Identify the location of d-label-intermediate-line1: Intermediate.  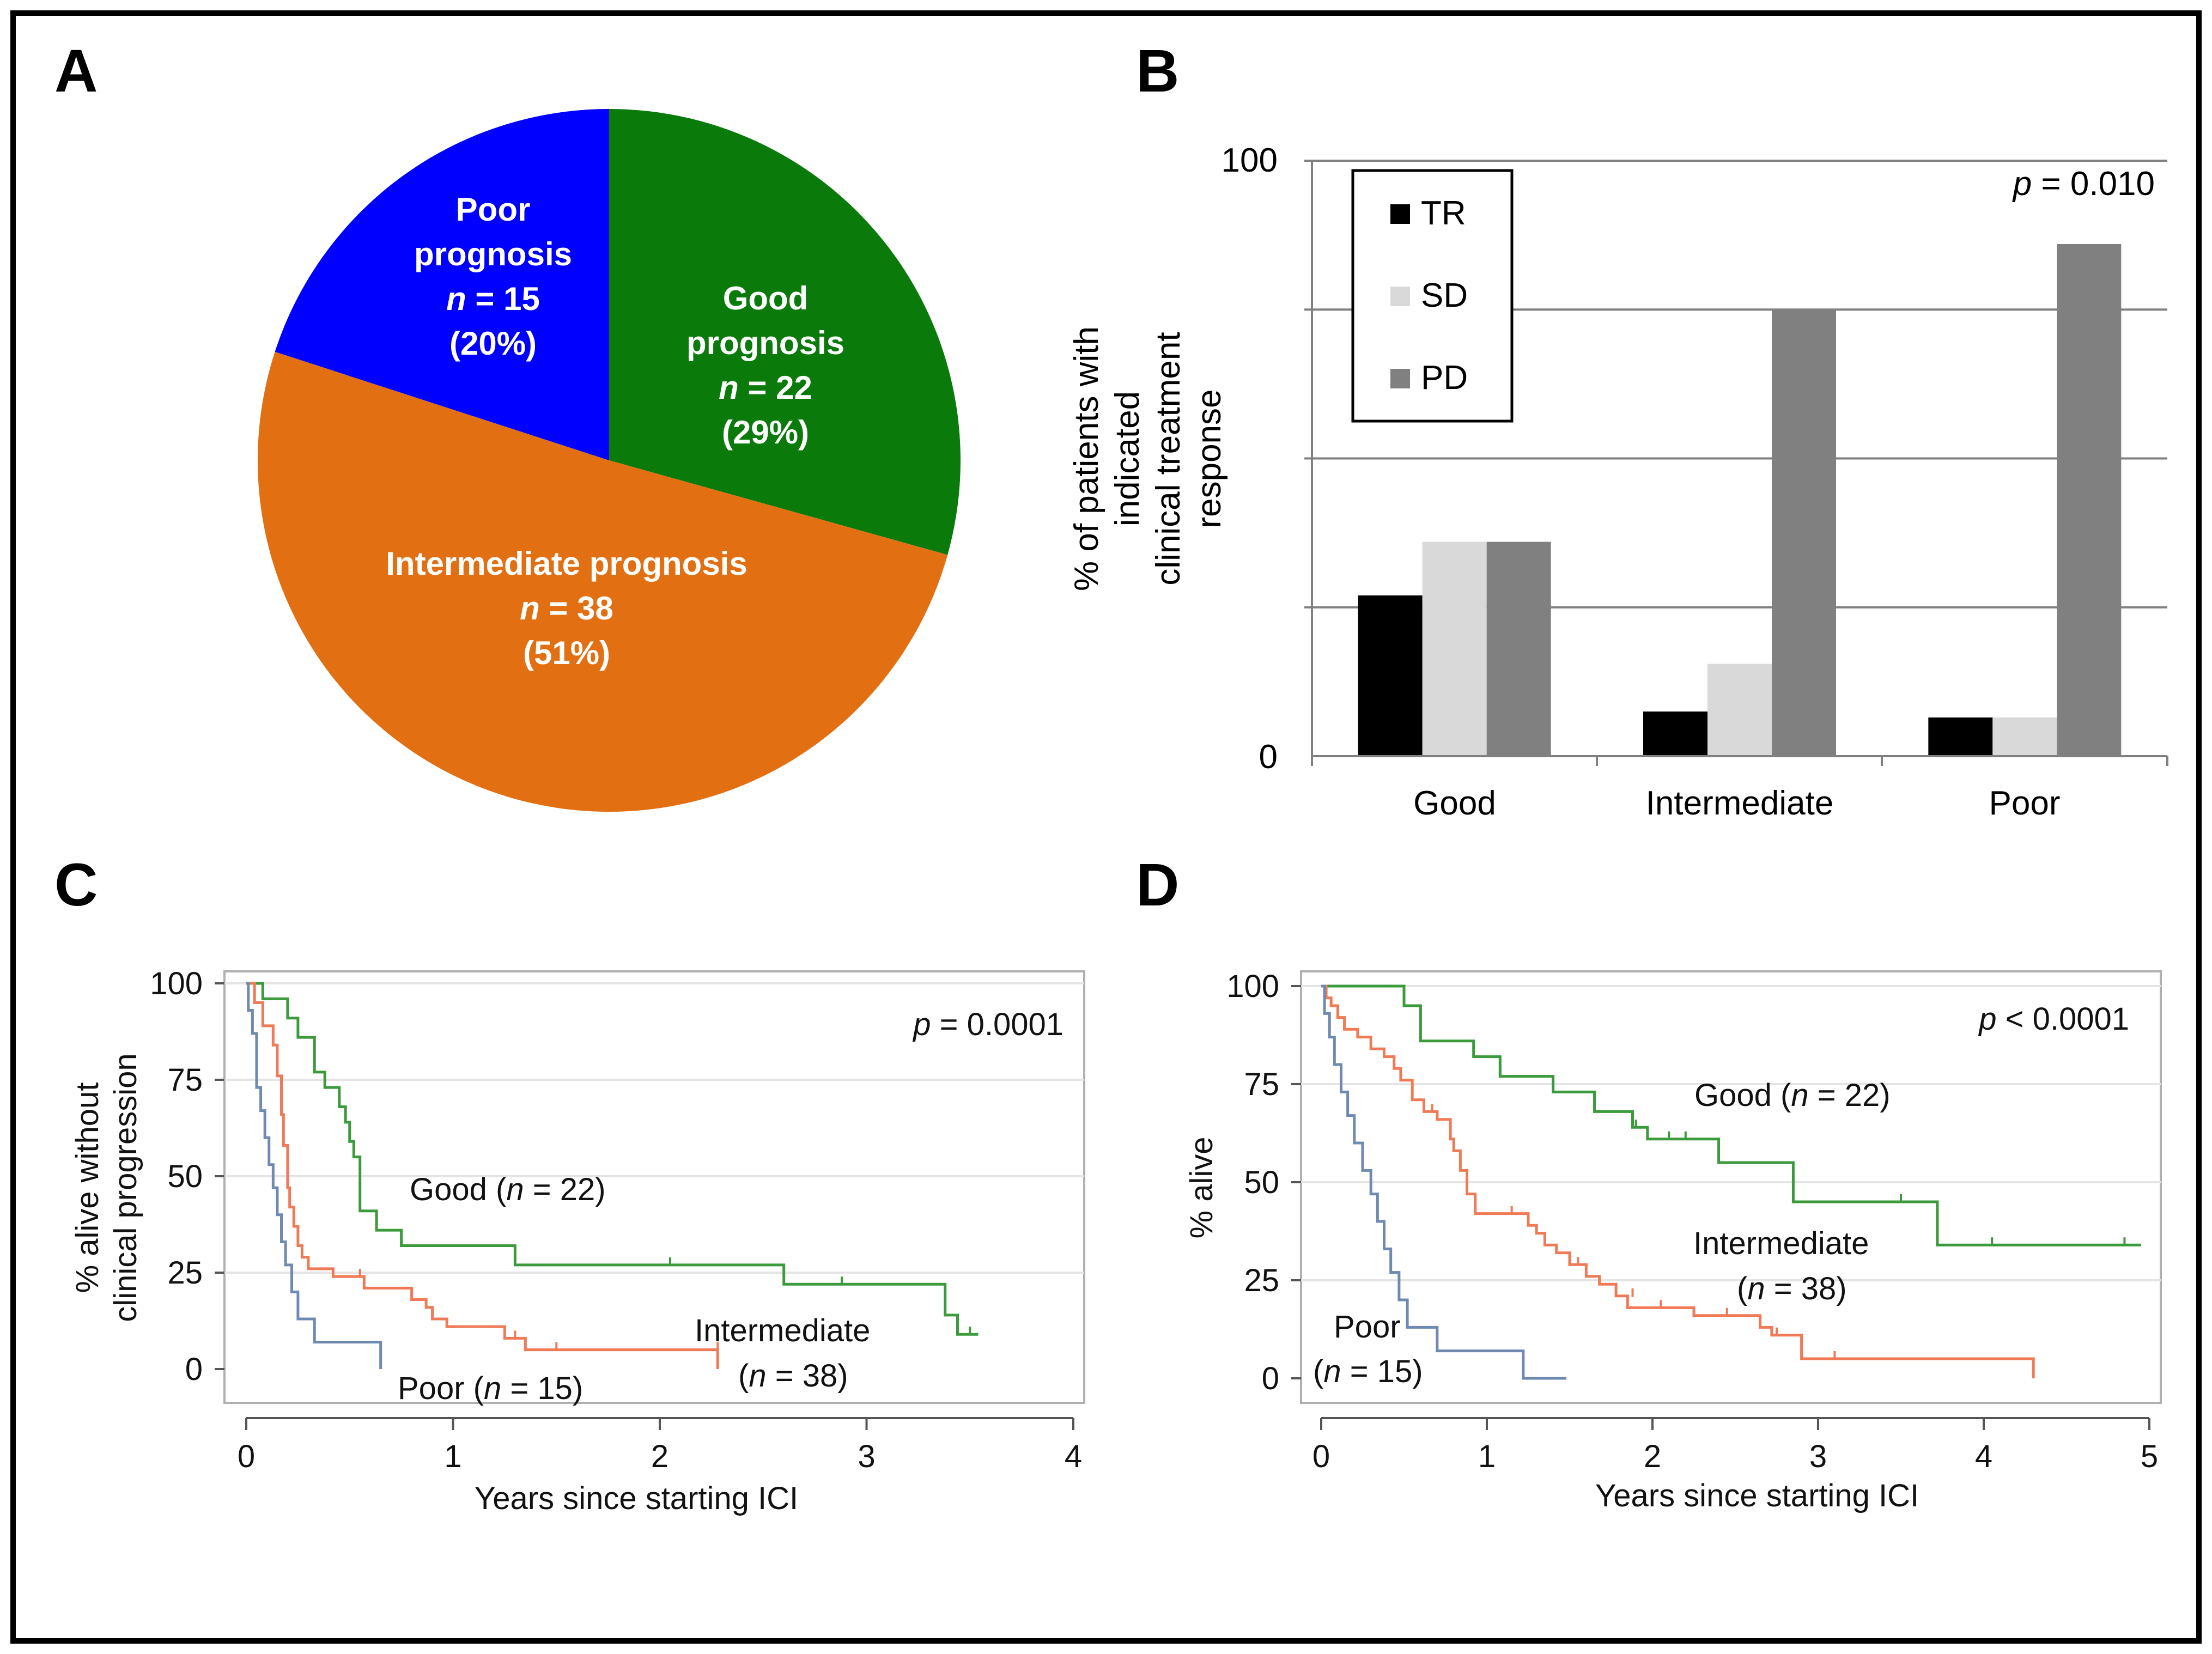
(1781, 1244).